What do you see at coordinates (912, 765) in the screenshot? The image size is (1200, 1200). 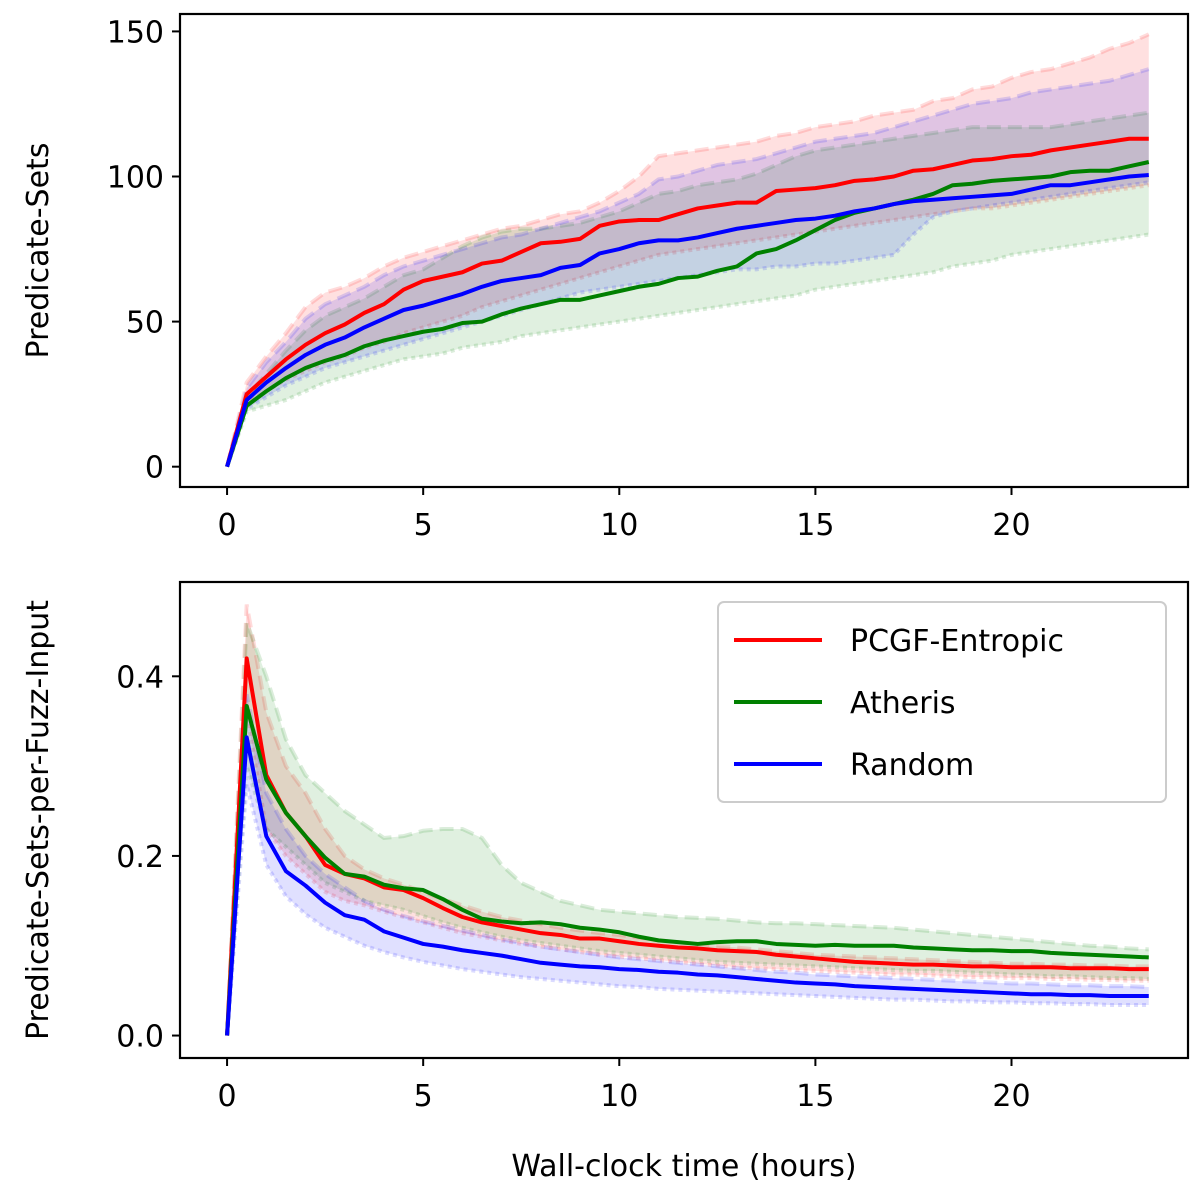 I see `legend-label-random: Random` at bounding box center [912, 765].